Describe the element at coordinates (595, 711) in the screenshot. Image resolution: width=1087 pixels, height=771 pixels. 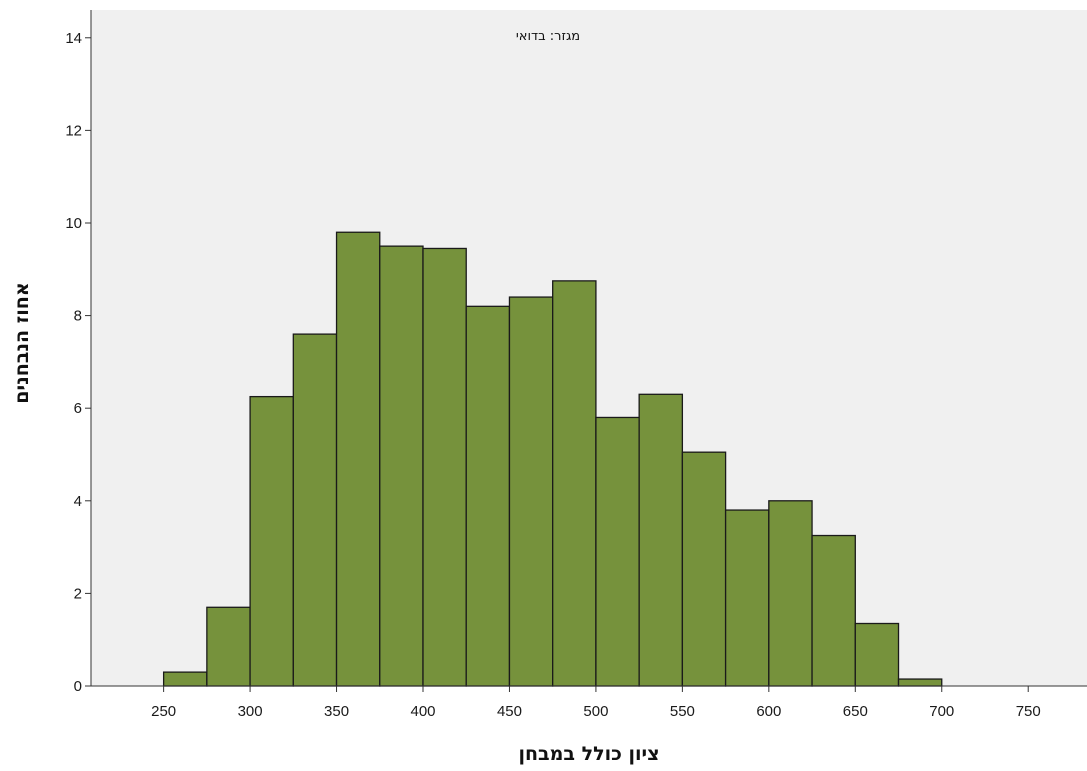
I see `x-tick-label: 500` at that location.